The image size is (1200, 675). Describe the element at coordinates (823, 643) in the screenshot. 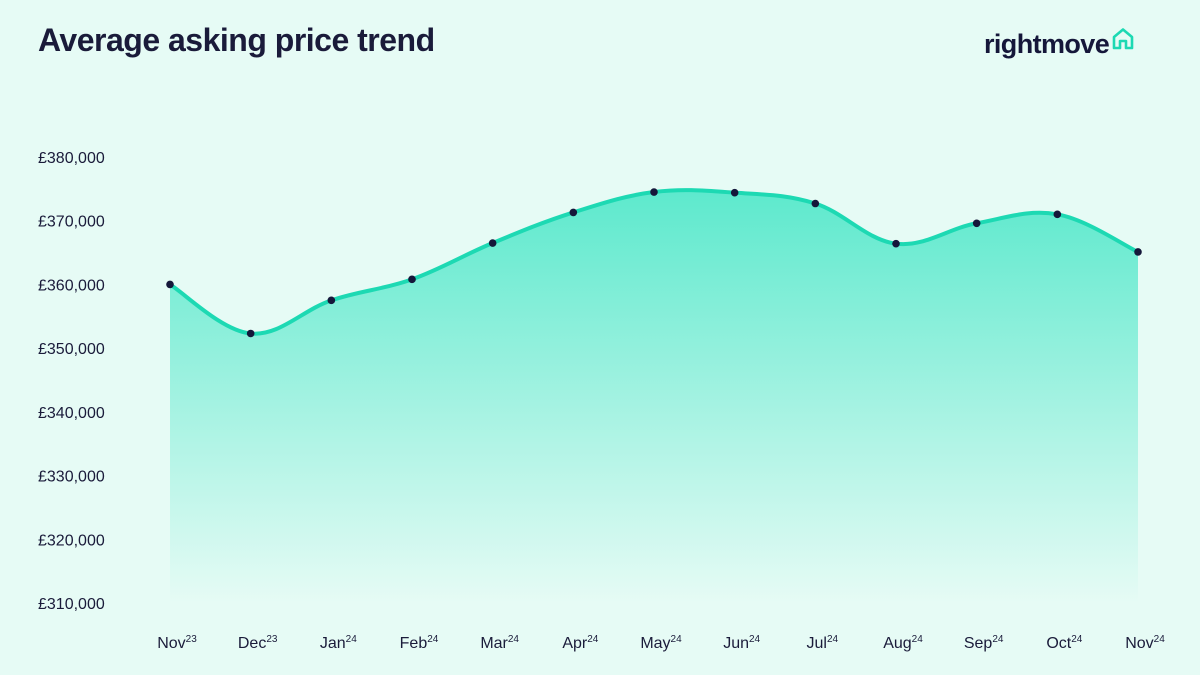

I see `x-tick-label: Jul24` at that location.